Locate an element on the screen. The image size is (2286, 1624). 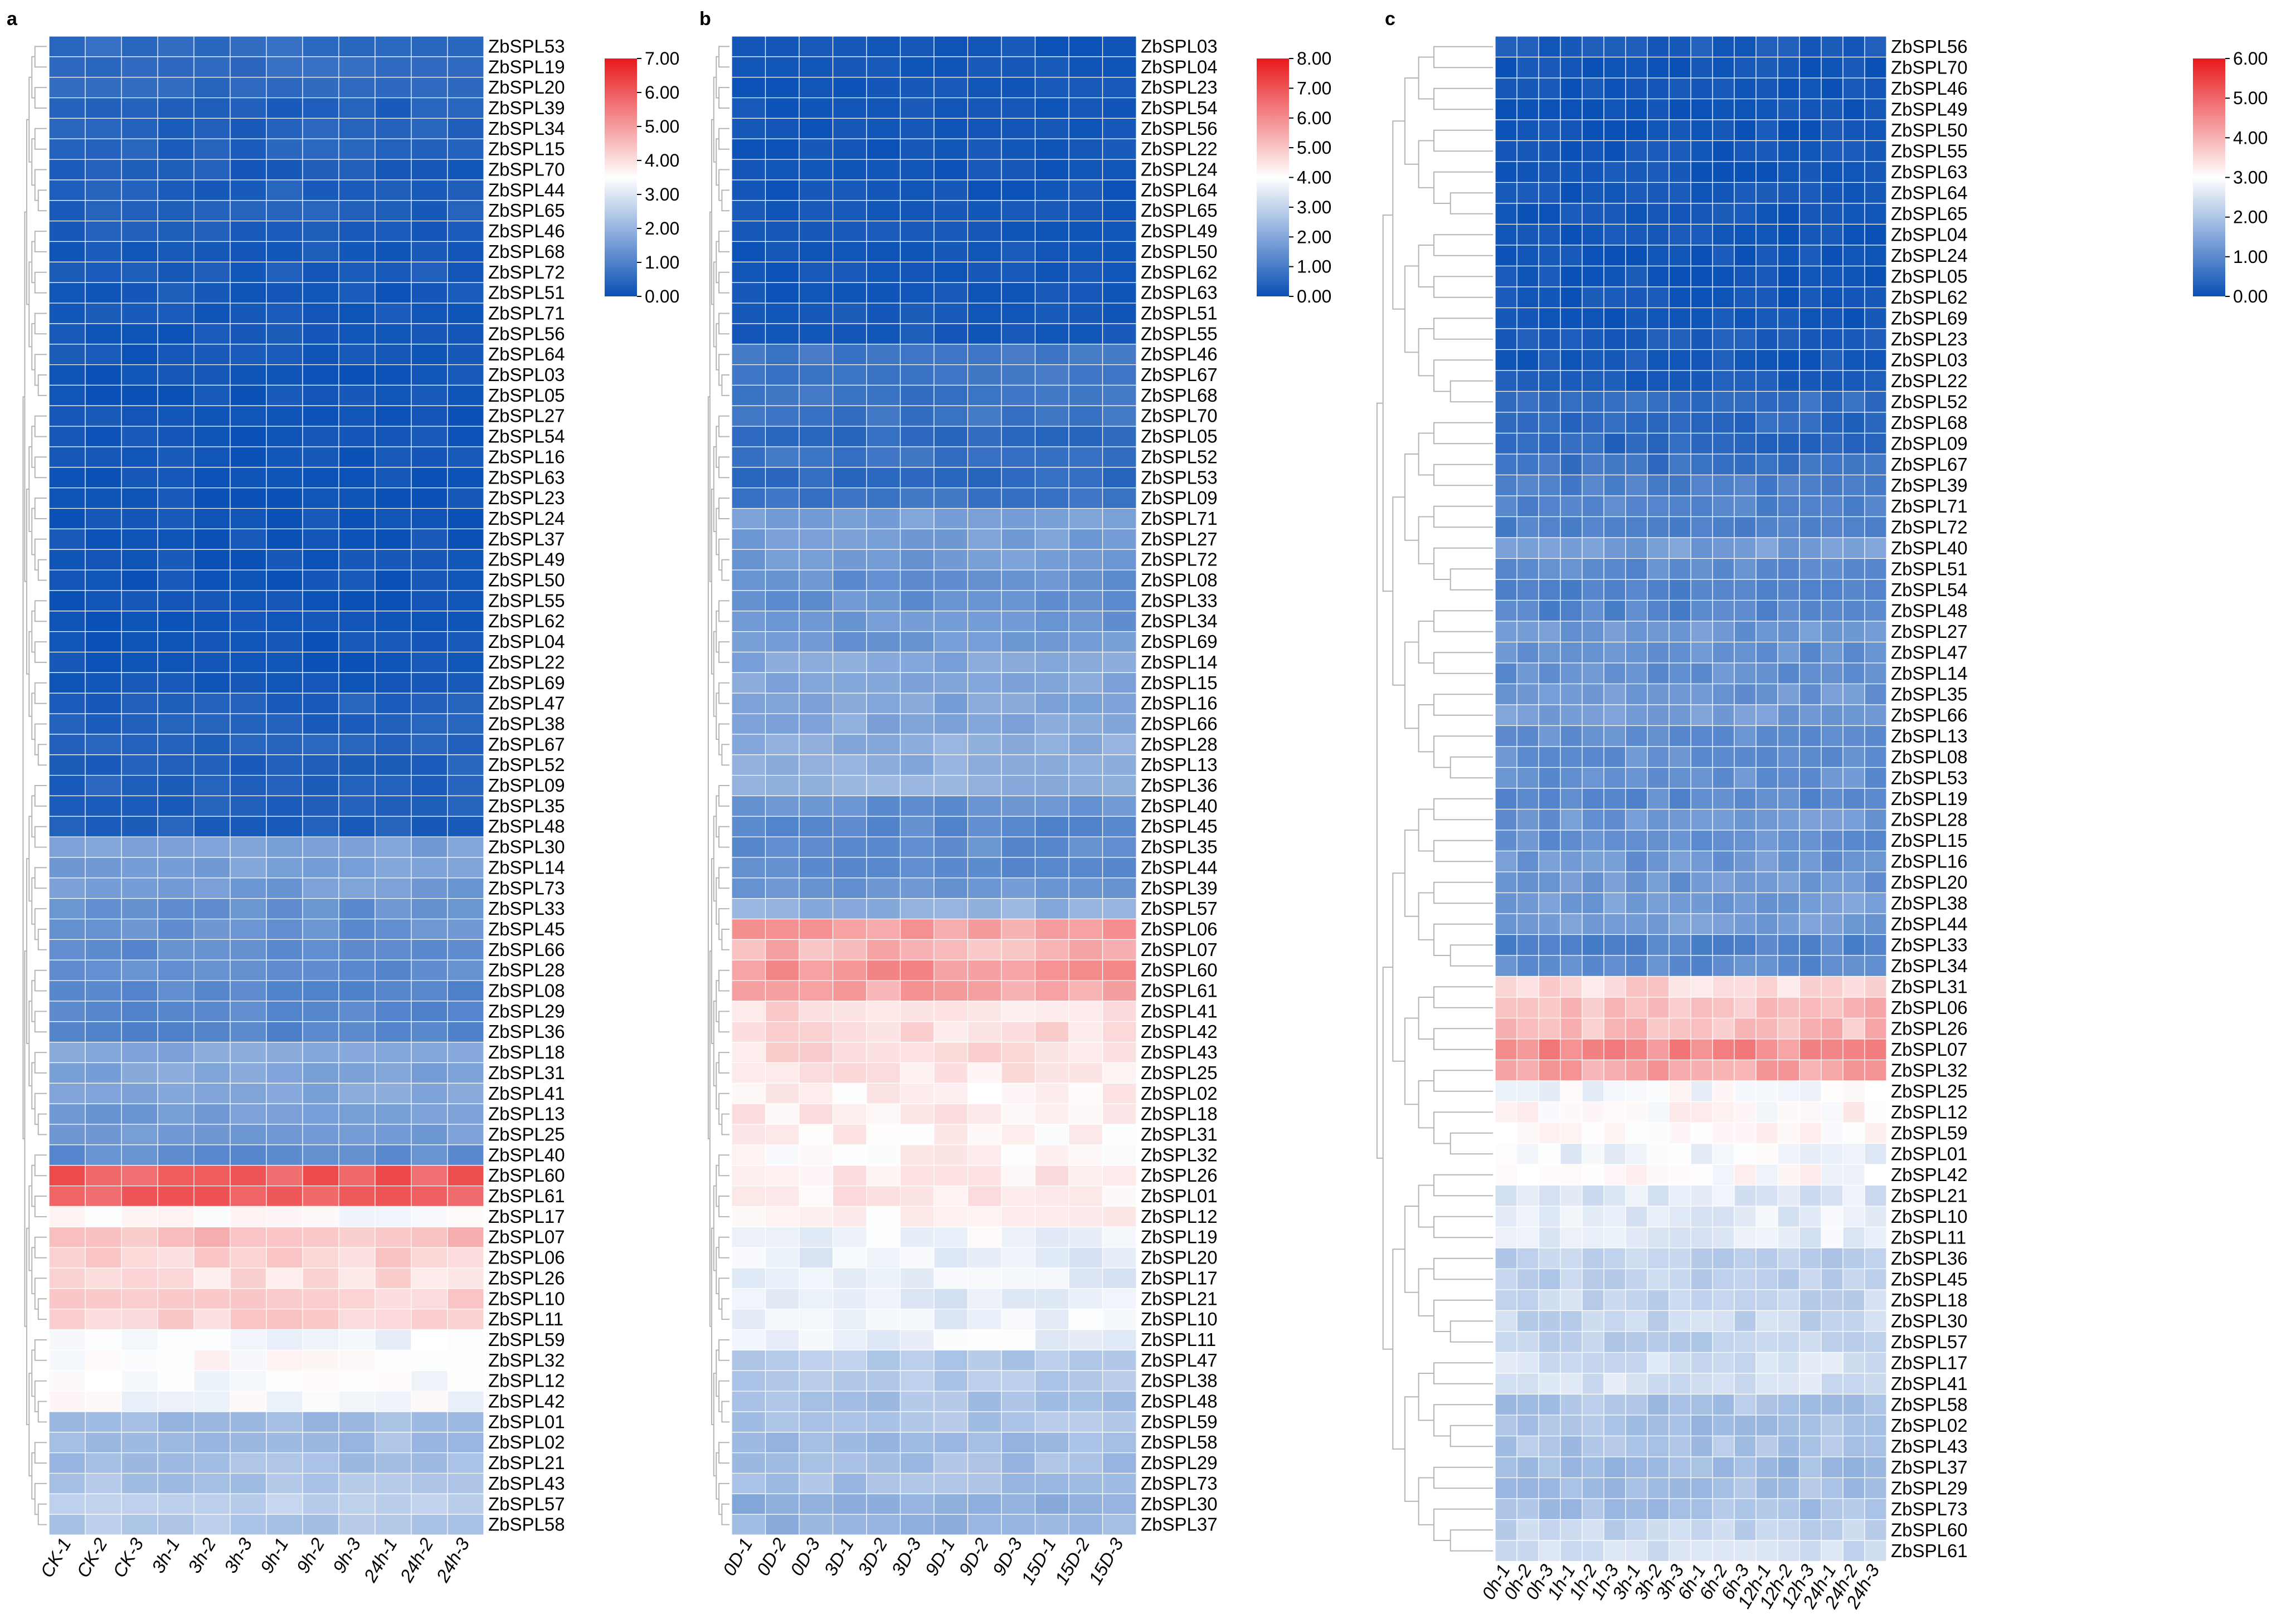
gene-label: ZbSPL69 is located at coordinates (1929, 318).